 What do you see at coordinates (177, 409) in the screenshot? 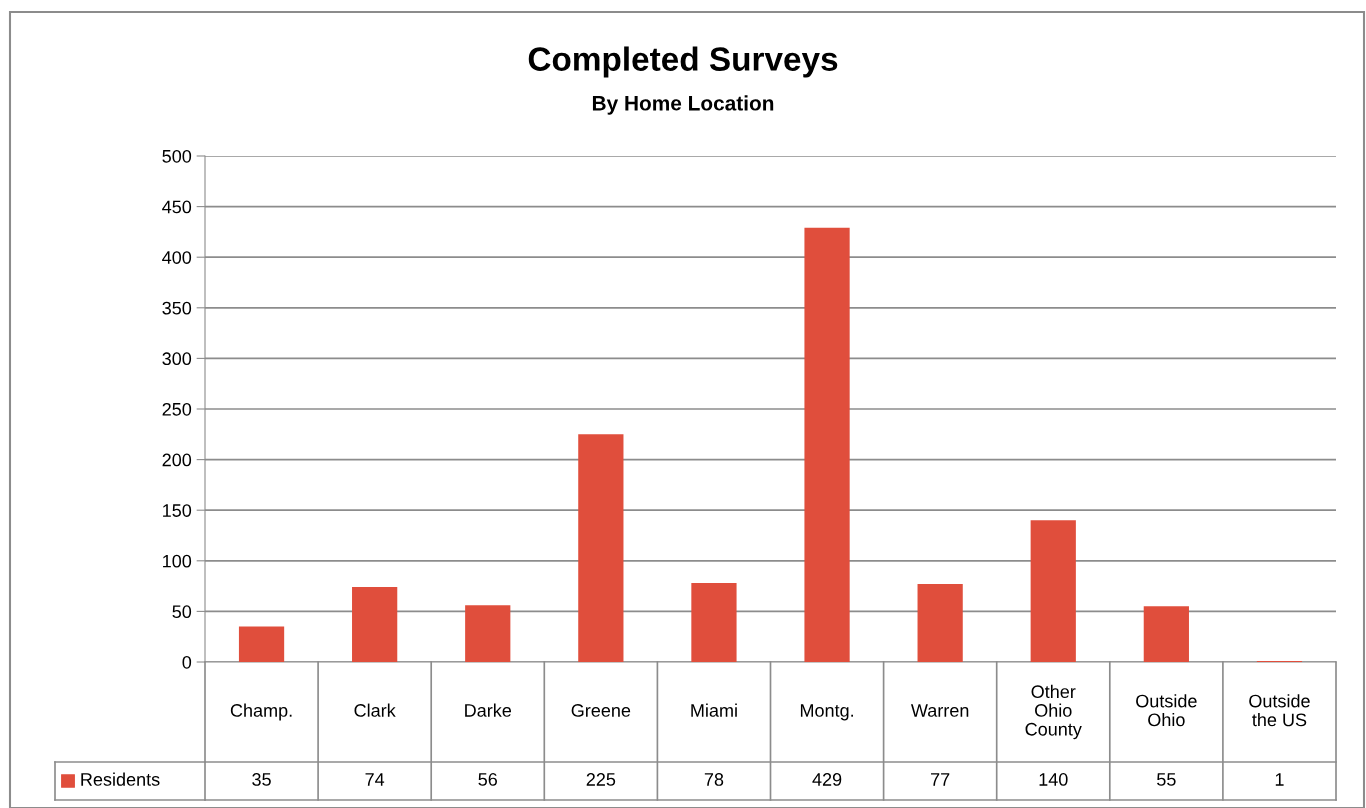
I see `y-tick-label: 250` at bounding box center [177, 409].